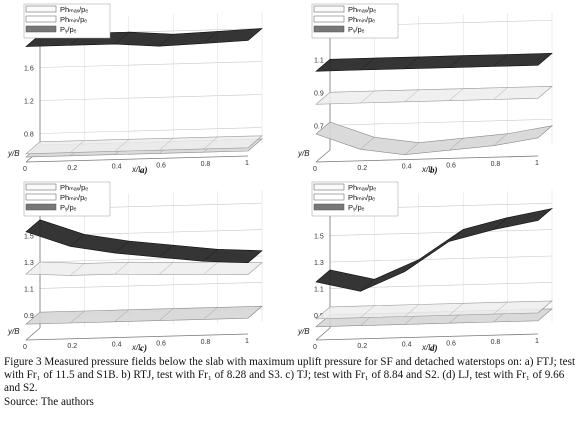 The height and width of the screenshot is (431, 580). Describe the element at coordinates (144, 170) in the screenshot. I see `panel-label: a)` at that location.